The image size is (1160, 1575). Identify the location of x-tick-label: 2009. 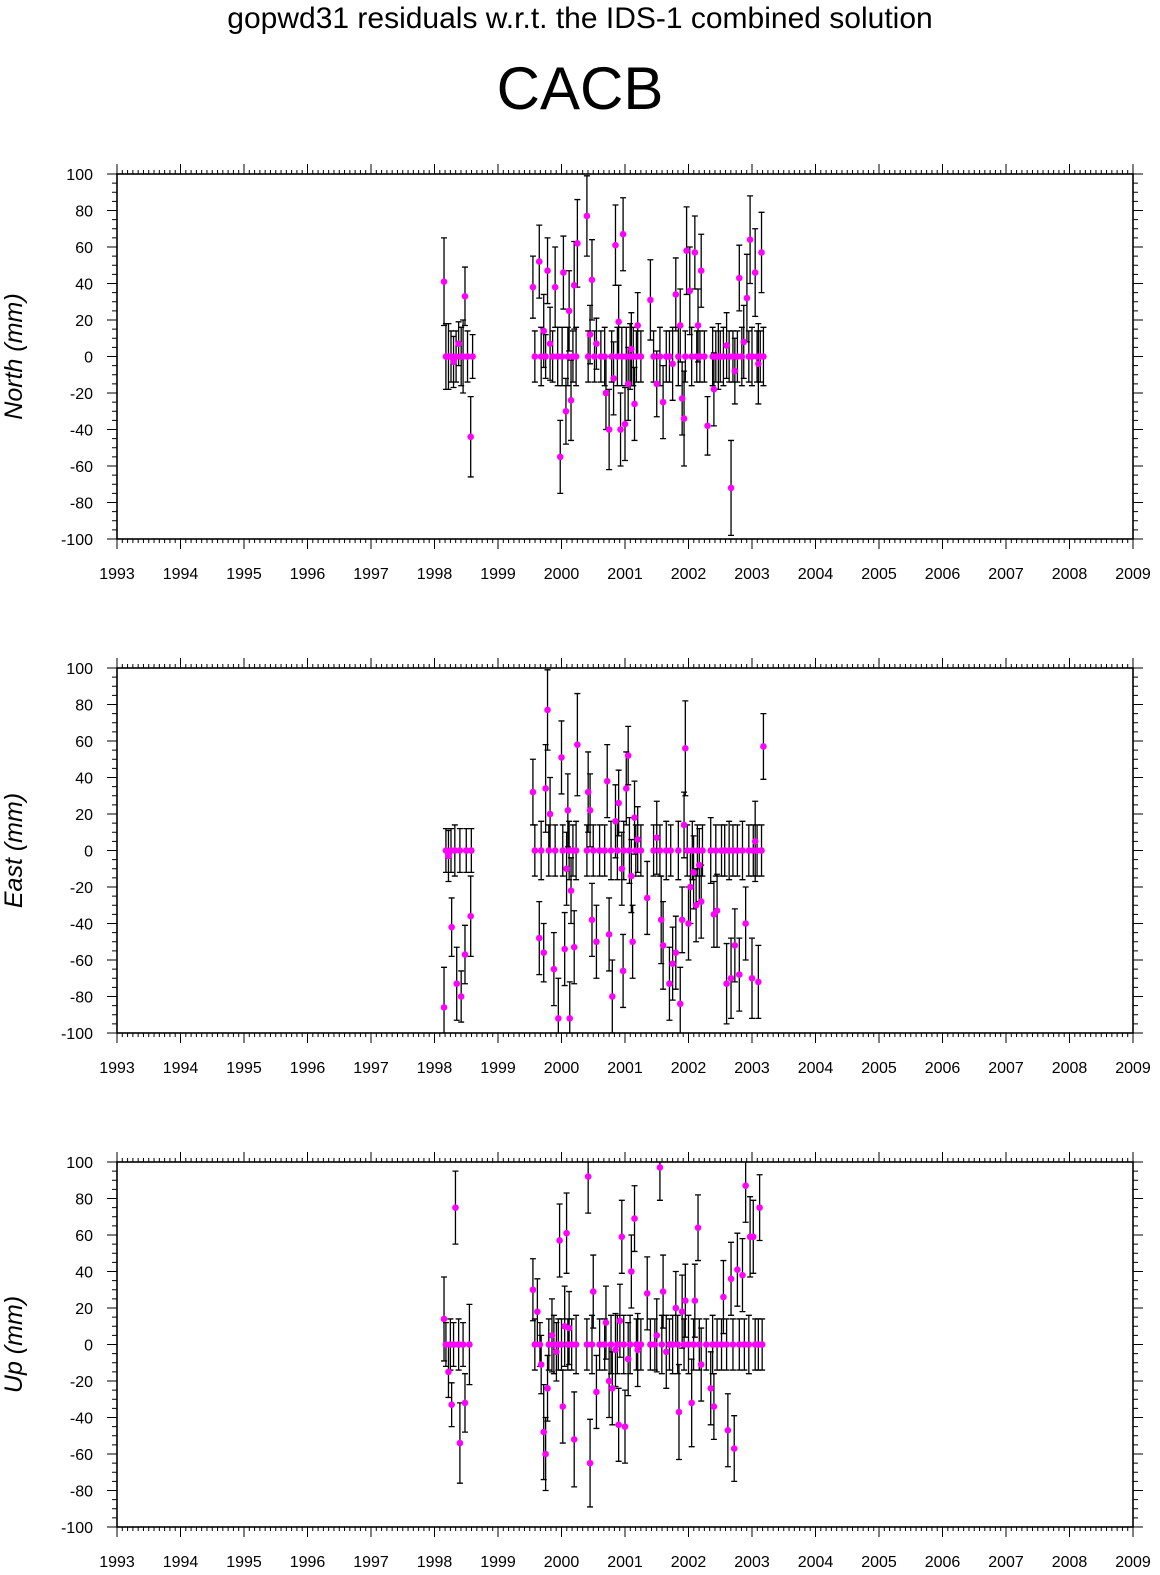
(1133, 574).